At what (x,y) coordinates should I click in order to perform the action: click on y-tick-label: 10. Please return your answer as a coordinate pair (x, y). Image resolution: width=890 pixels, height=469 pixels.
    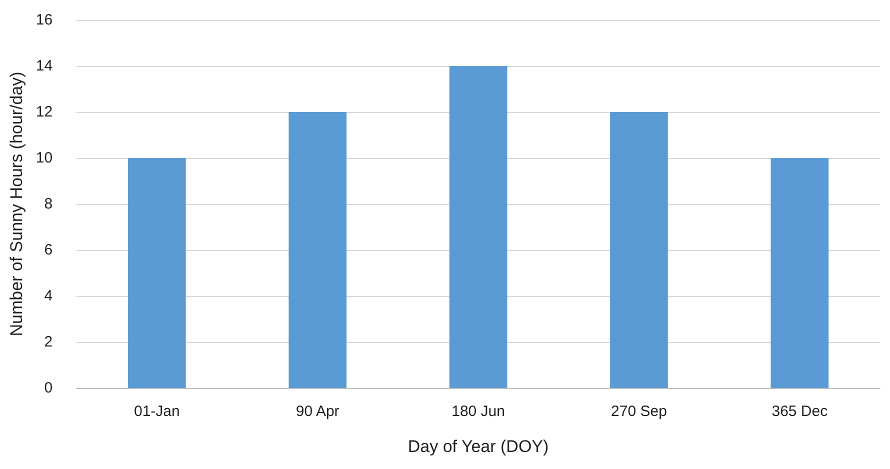
    Looking at the image, I should click on (44, 158).